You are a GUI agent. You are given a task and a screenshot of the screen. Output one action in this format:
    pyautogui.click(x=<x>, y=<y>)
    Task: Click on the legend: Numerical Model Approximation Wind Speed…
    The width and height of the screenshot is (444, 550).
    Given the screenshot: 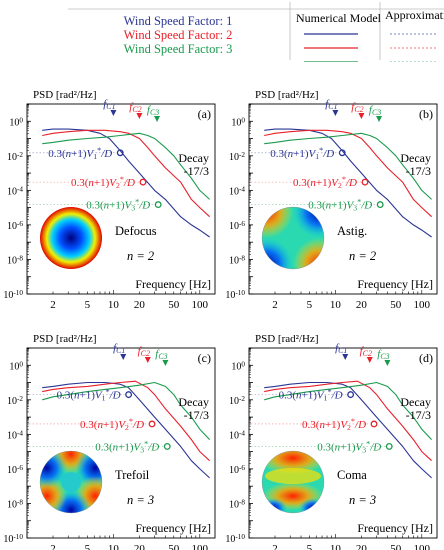 What is the action you would take?
    pyautogui.click(x=256, y=32)
    